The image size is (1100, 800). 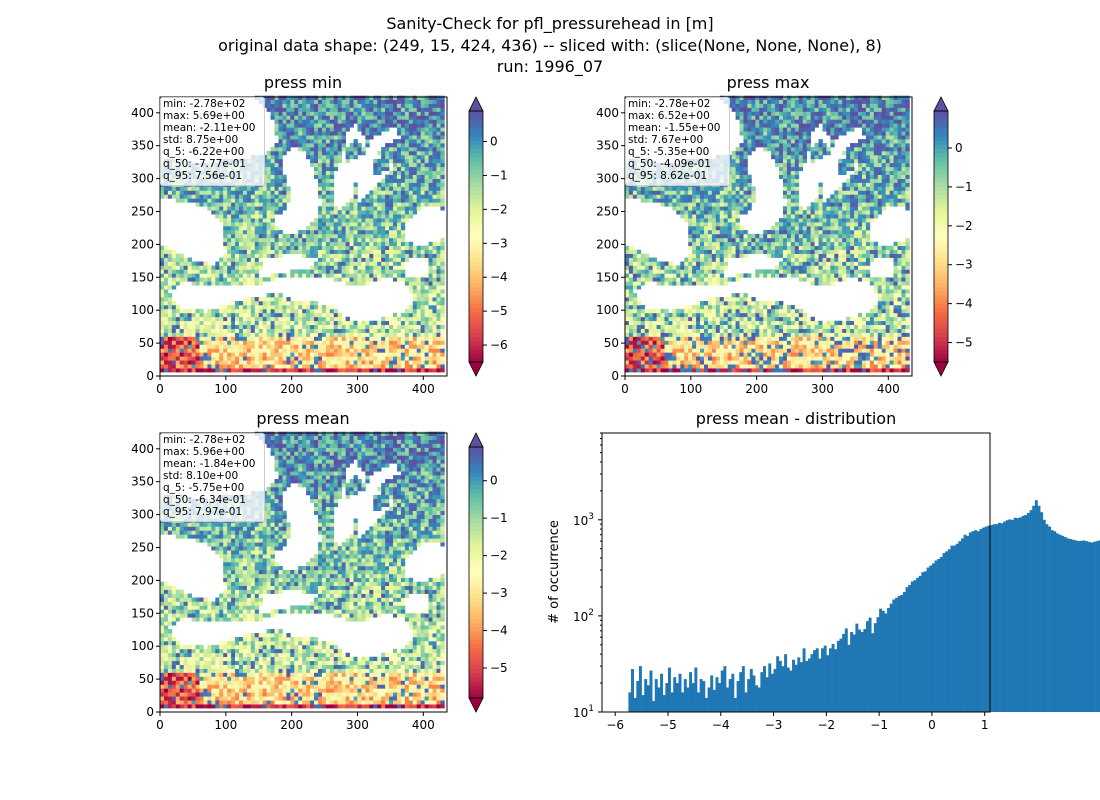 What do you see at coordinates (499, 345) in the screenshot?
I see `colorbar-tick-label: −6` at bounding box center [499, 345].